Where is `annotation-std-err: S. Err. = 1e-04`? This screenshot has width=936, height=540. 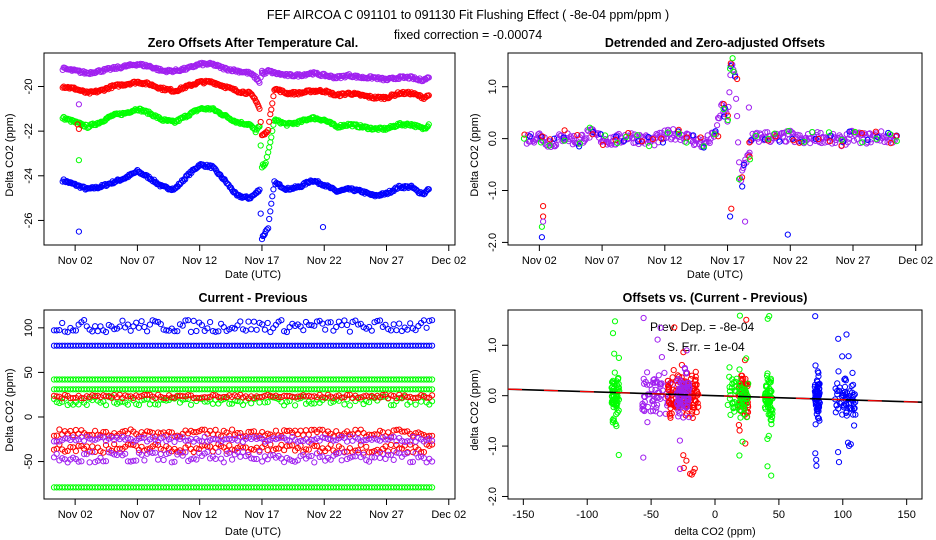 annotation-std-err: S. Err. = 1e-04 is located at coordinates (706, 347).